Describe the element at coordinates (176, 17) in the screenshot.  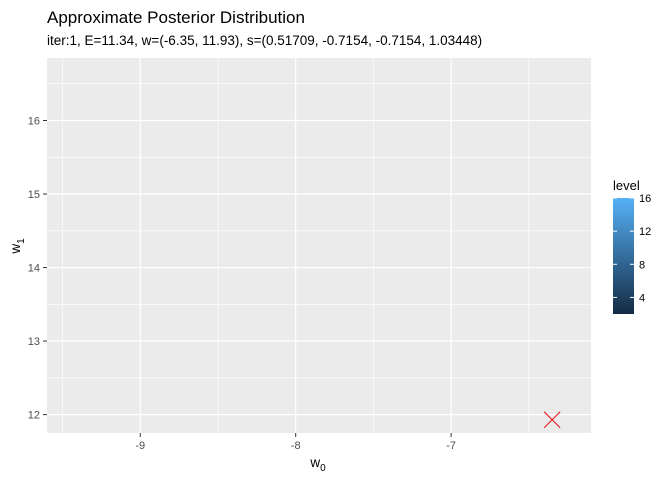
I see `chart-title: Approximate Posterior Distribution` at that location.